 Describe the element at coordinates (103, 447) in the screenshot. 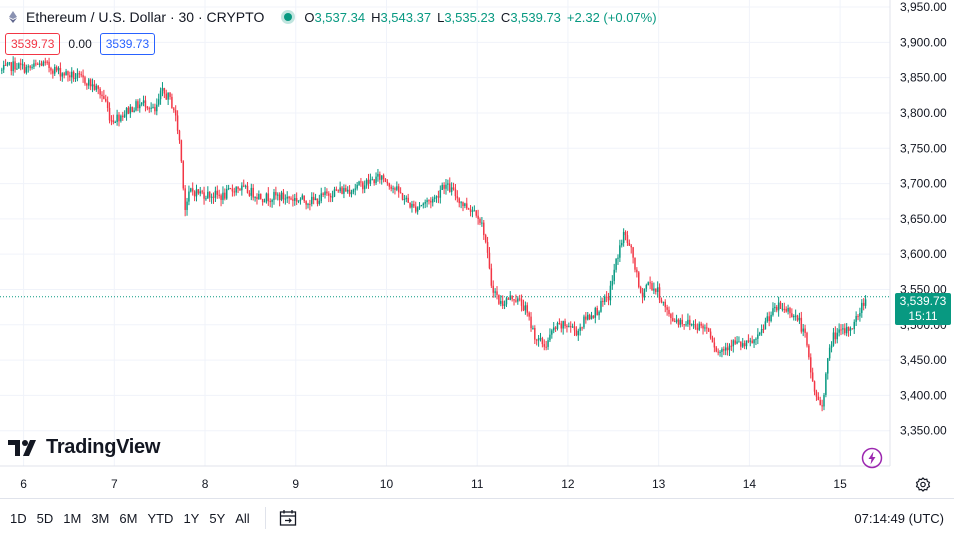

I see `brand-wordmark: TradingView` at that location.